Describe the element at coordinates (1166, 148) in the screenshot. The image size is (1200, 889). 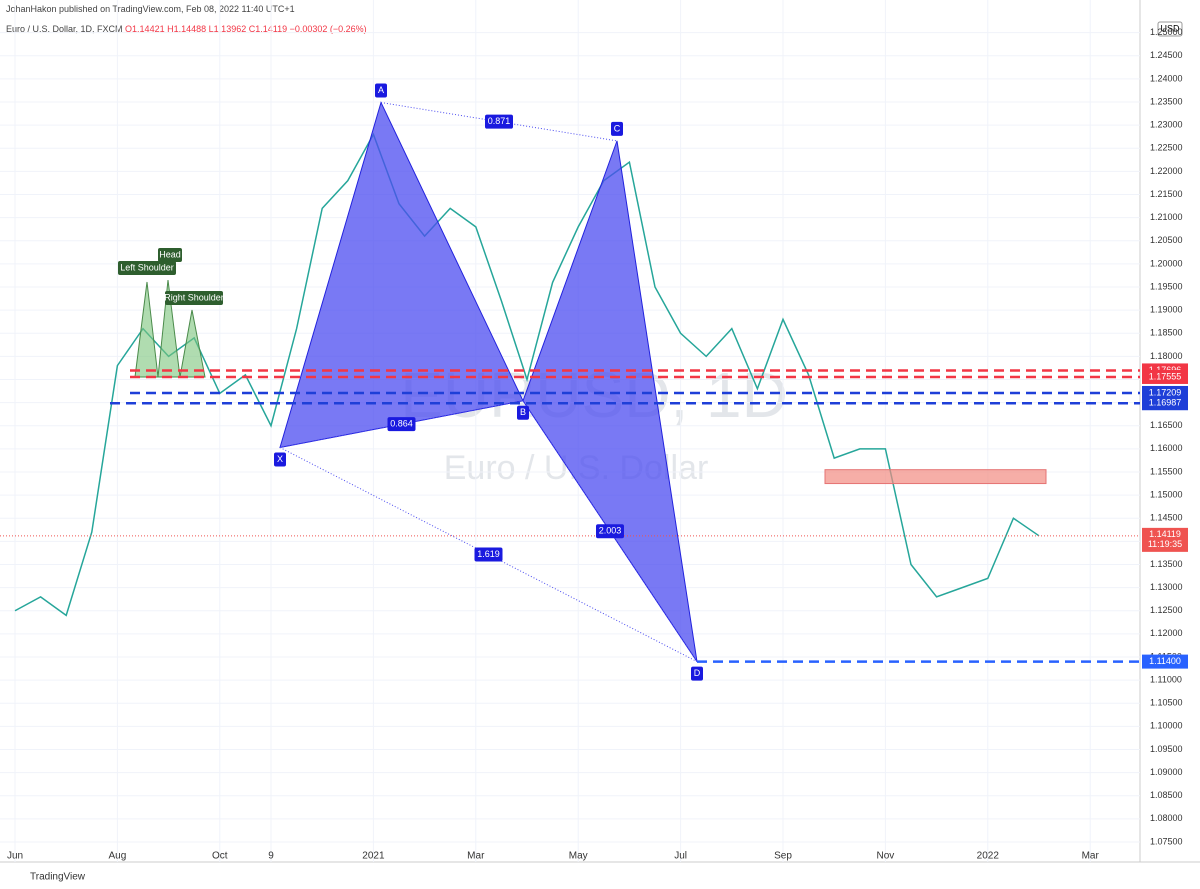
I see `y-tick-label: 1.22500` at that location.